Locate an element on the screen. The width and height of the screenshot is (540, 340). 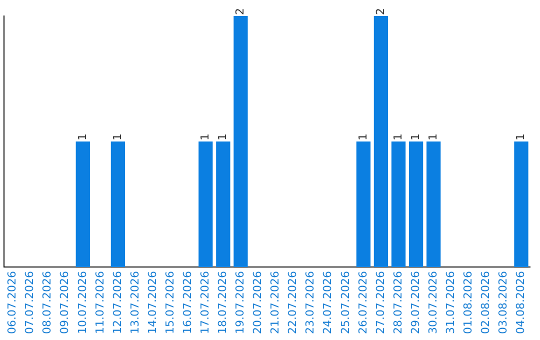
x-tick-label: 21.07.2026 is located at coordinates (275, 302).